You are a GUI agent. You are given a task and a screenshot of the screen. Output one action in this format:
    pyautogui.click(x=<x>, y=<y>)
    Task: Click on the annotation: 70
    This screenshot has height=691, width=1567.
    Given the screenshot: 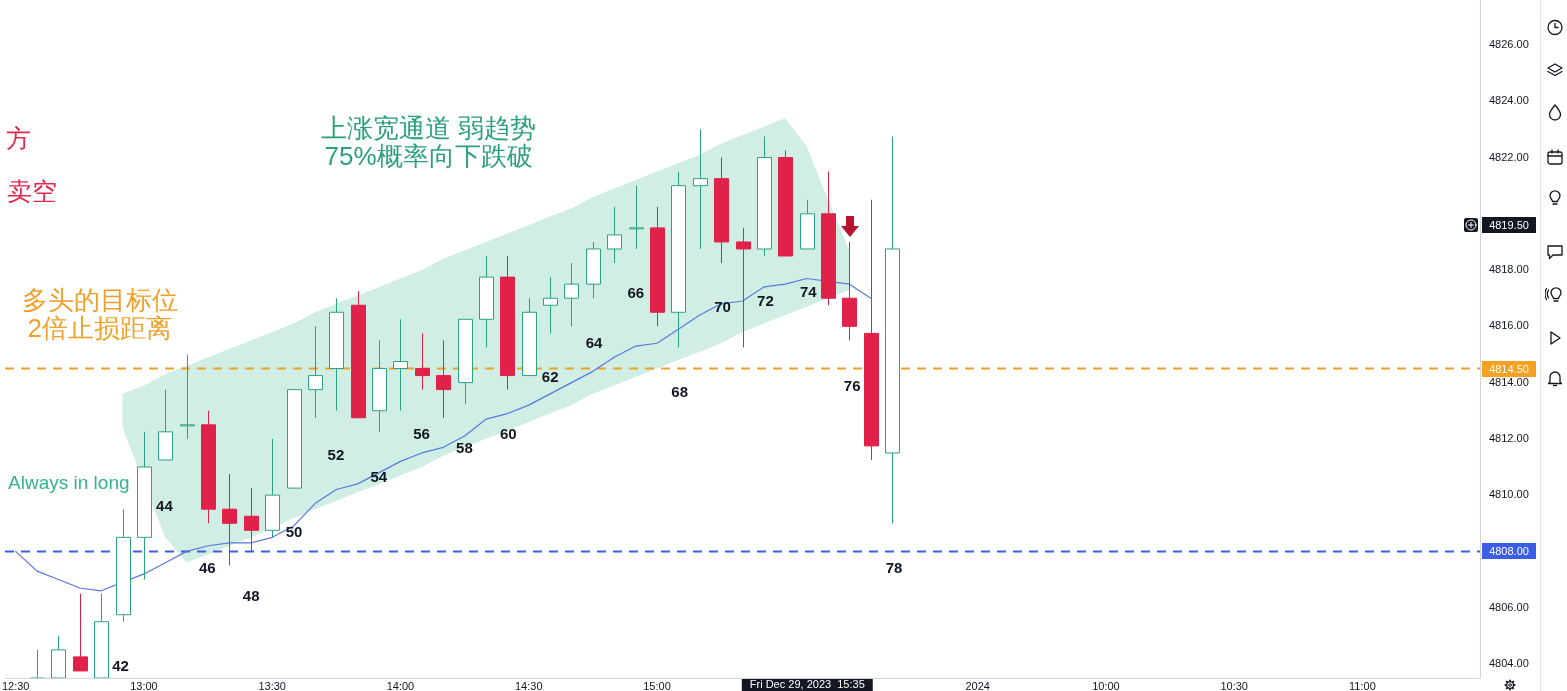 What is the action you would take?
    pyautogui.click(x=722, y=307)
    